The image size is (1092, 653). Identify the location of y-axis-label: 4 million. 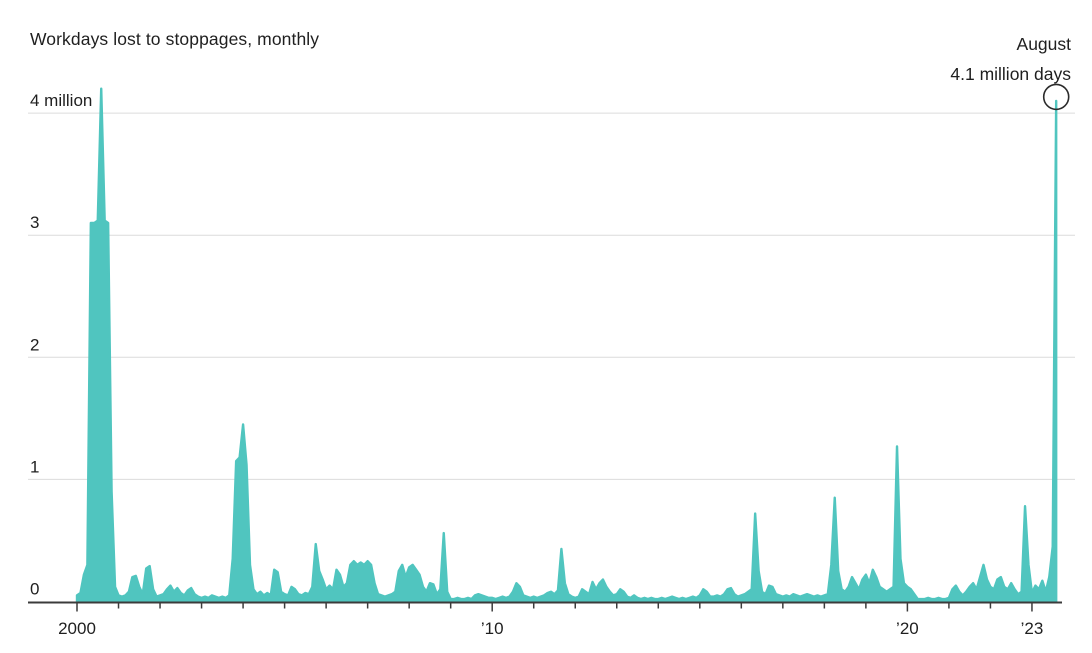
(61, 100).